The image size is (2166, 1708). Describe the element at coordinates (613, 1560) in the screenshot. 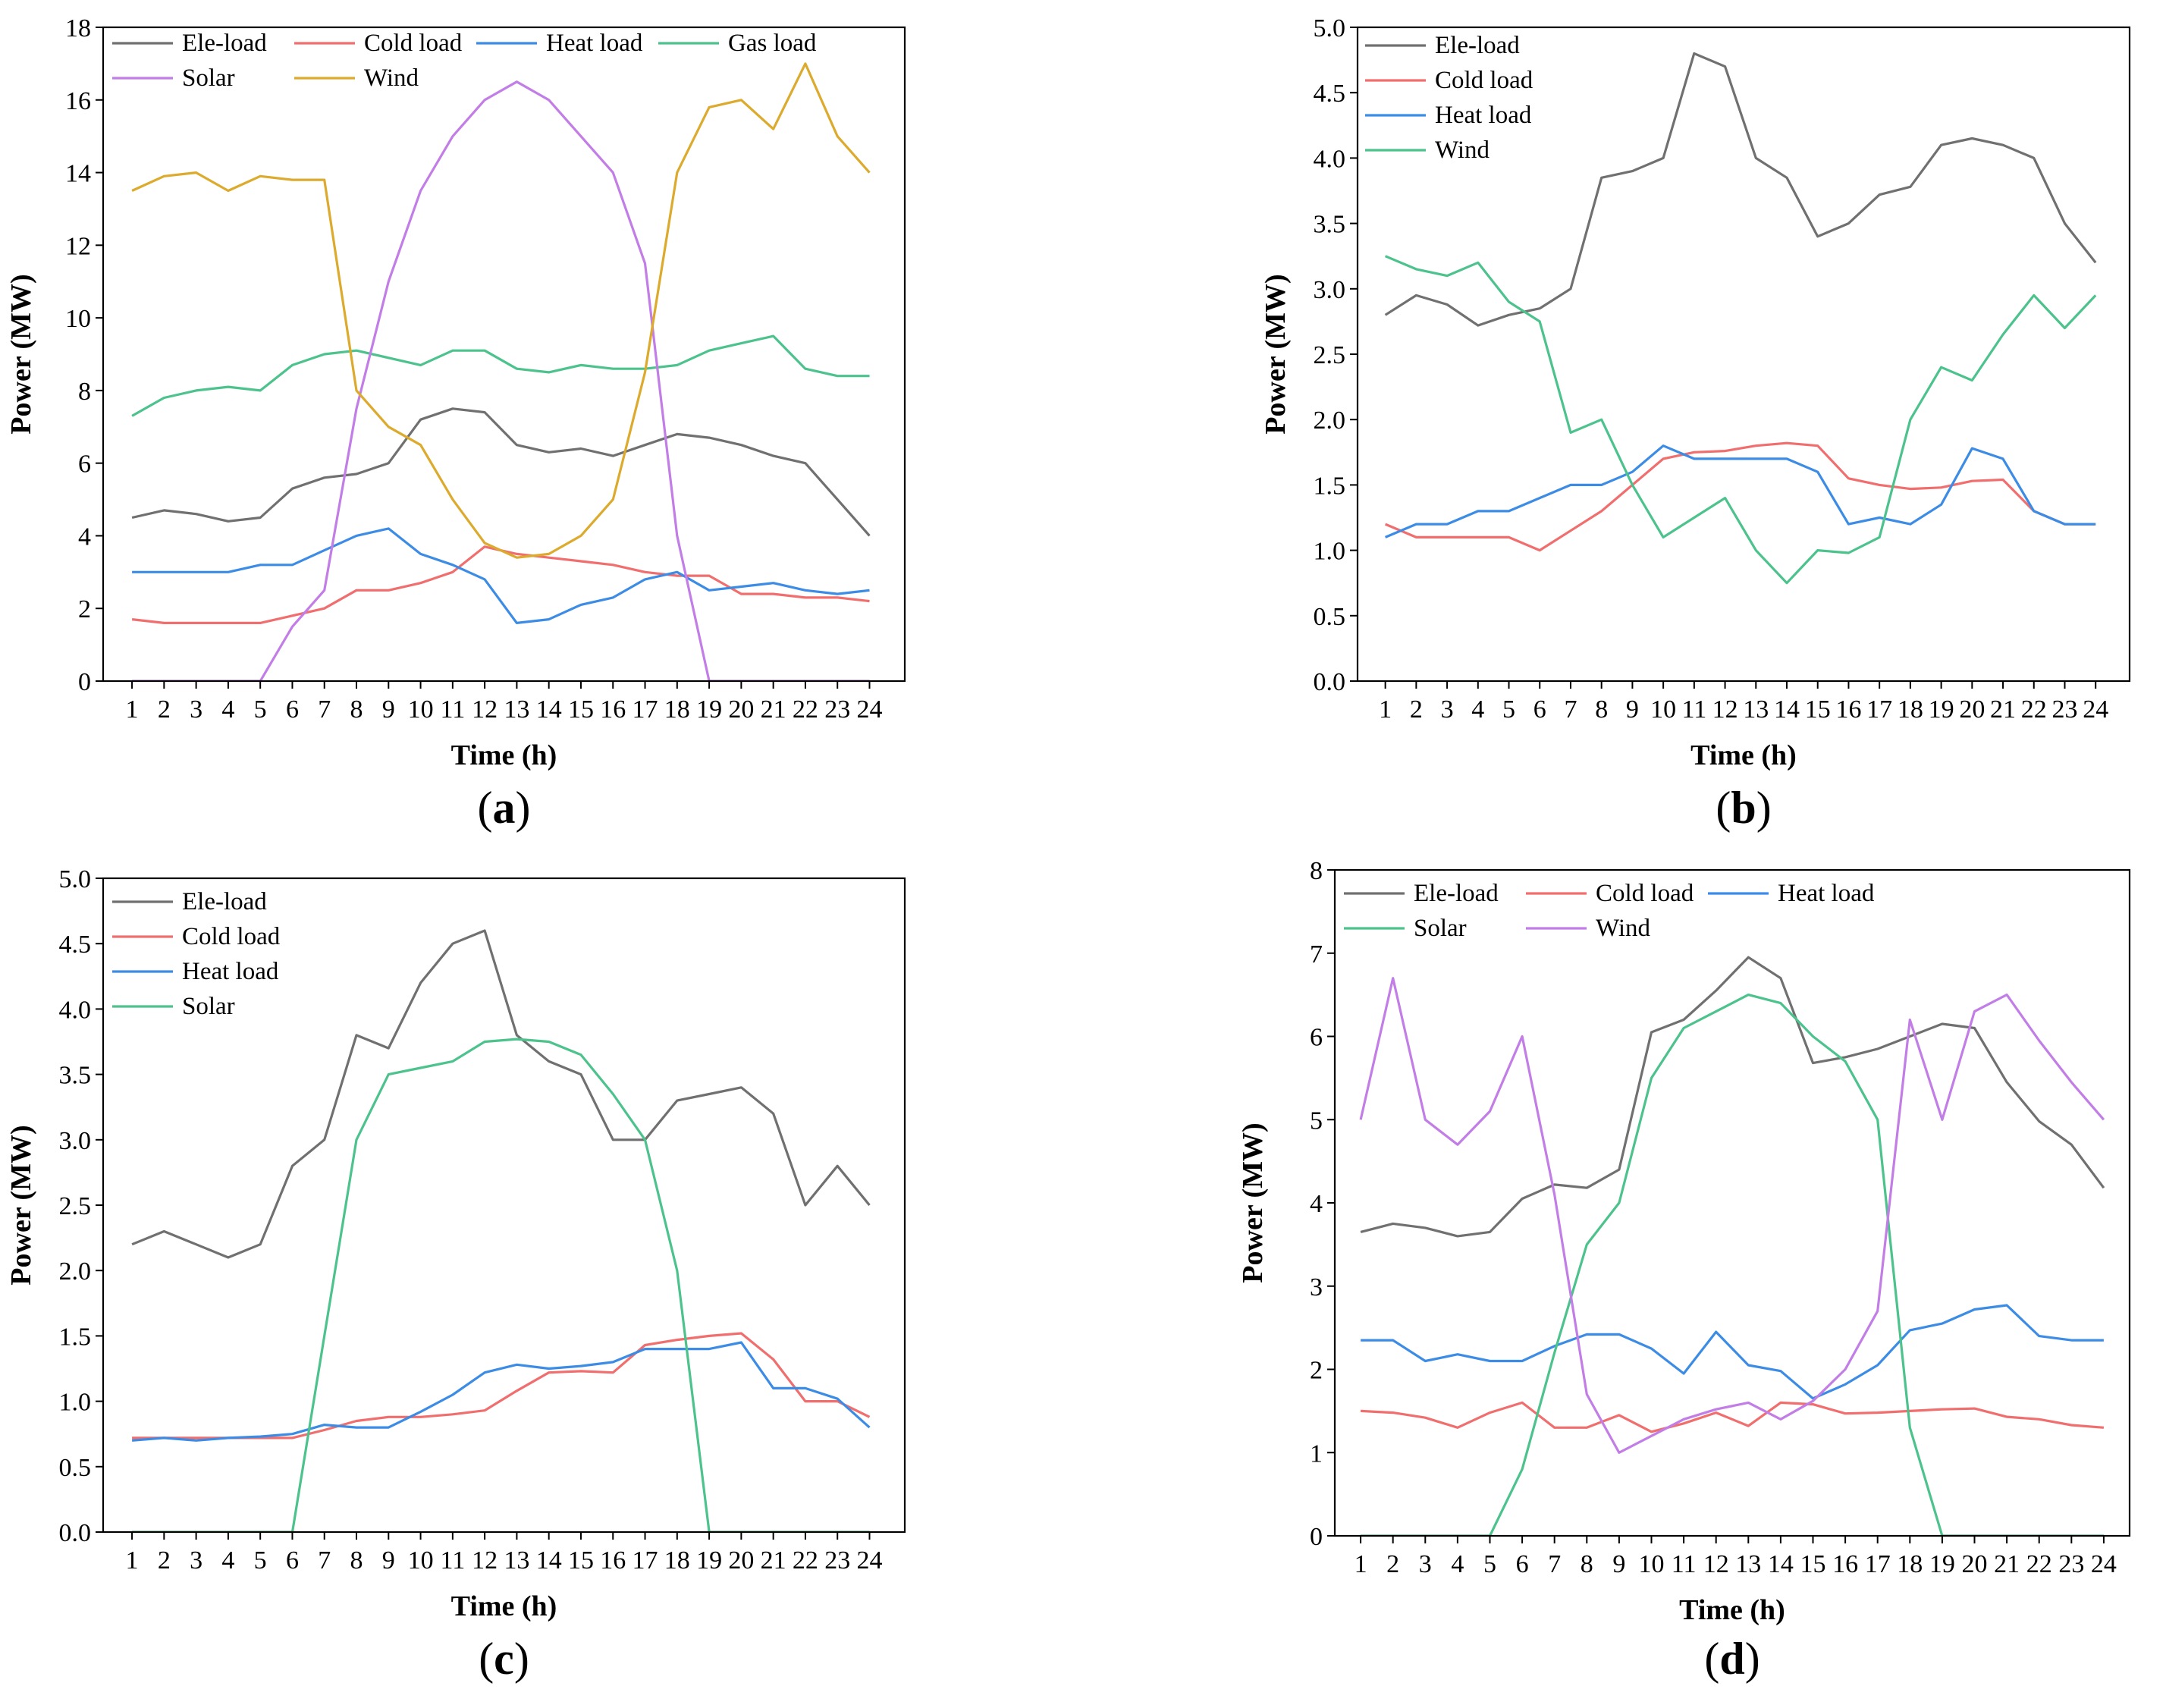

I see `x-tick-label: 16` at that location.